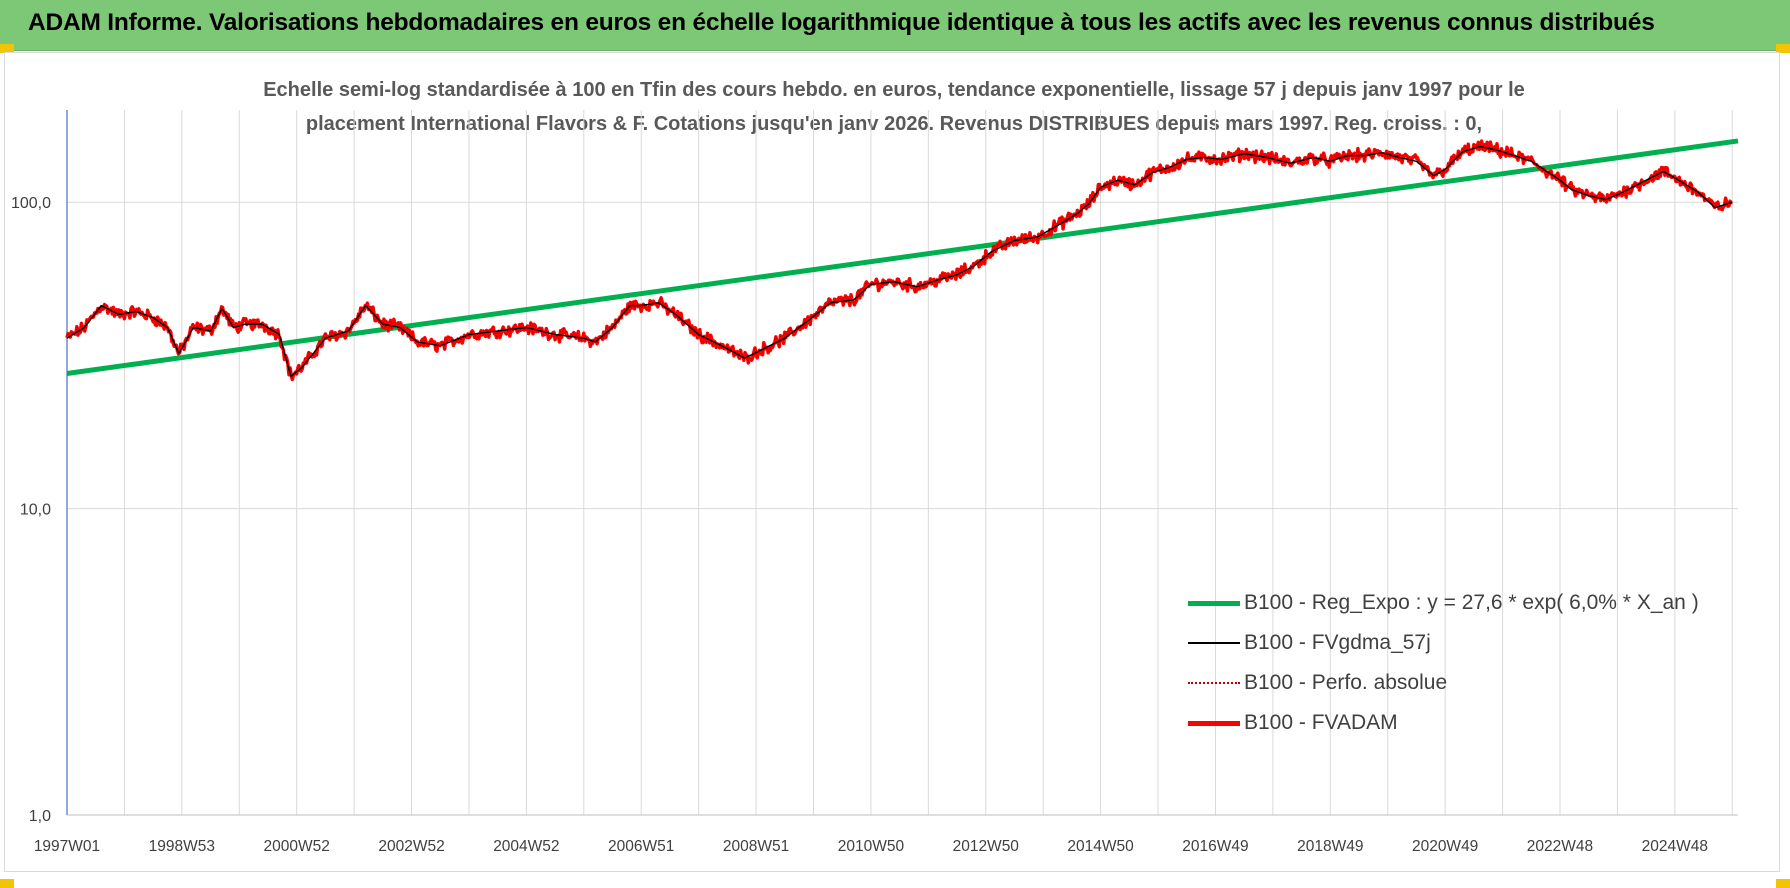  Describe the element at coordinates (641, 846) in the screenshot. I see `x-tick-label: 2006W51` at that location.